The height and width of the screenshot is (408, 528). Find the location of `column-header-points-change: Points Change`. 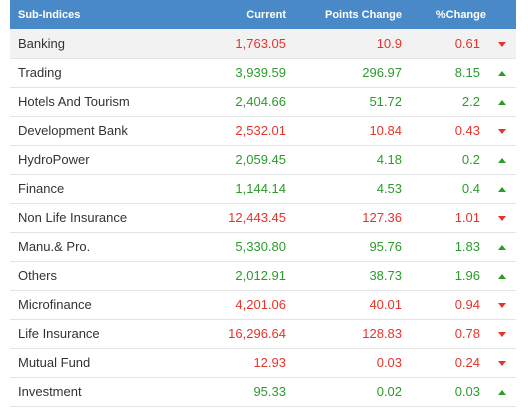

column-header-points-change: Points Change is located at coordinates (363, 14).